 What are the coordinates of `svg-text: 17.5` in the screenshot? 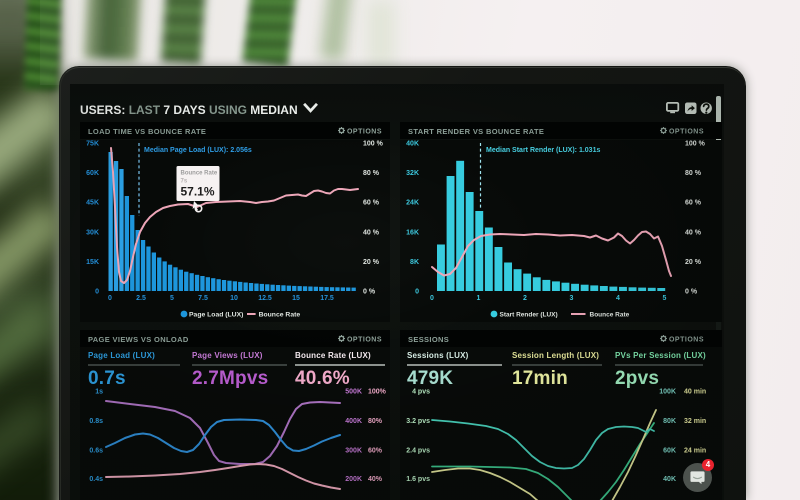 It's located at (327, 298).